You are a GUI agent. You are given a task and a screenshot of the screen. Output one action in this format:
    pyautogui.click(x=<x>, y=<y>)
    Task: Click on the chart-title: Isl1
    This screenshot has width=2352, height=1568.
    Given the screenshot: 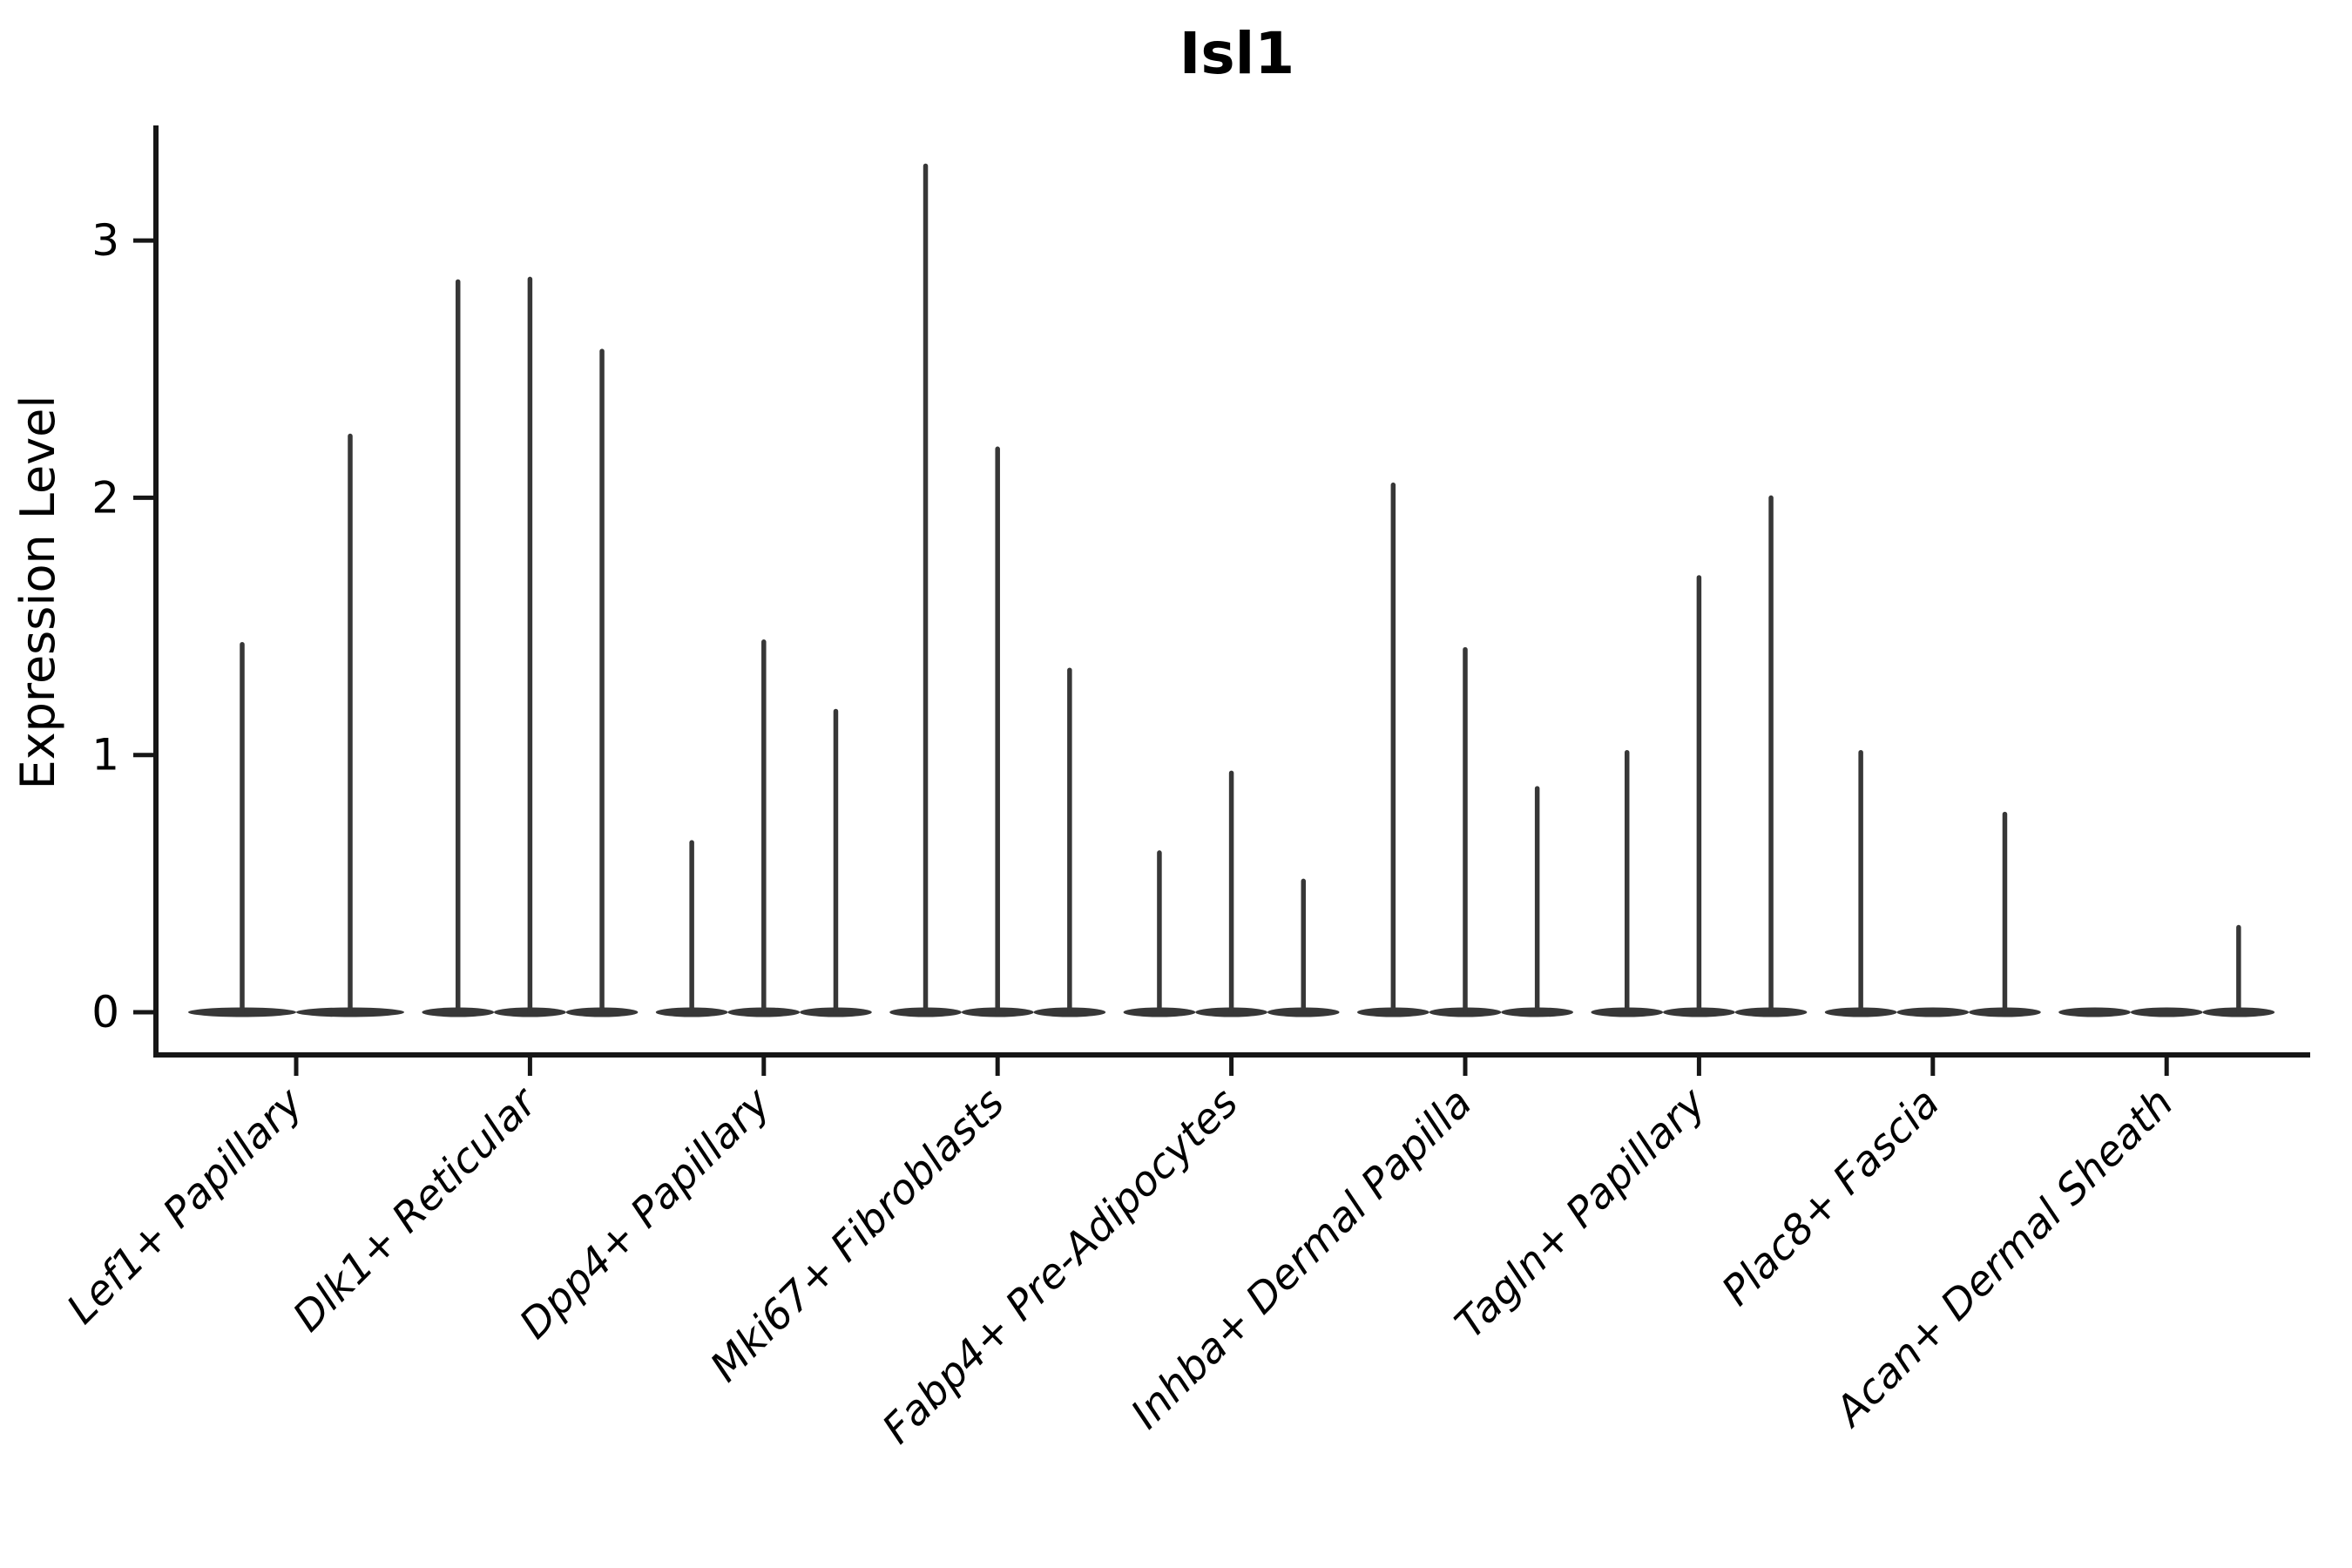 What is the action you would take?
    pyautogui.click(x=1236, y=53)
    